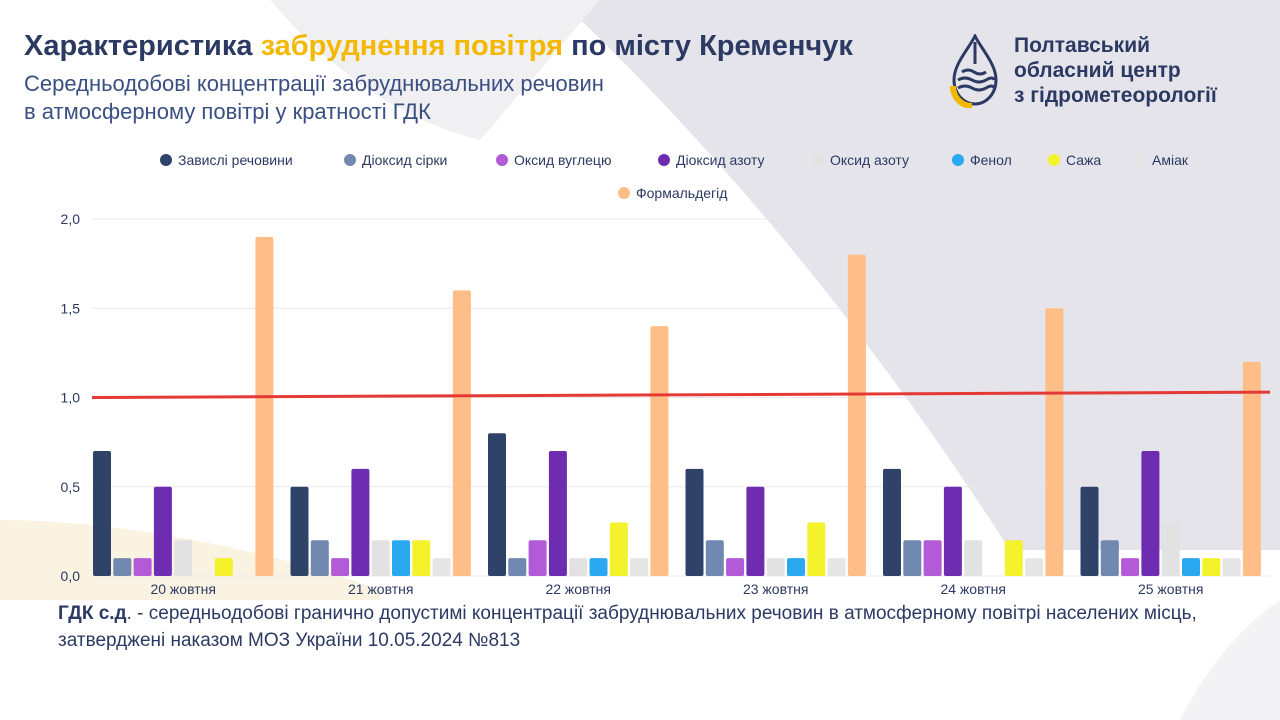 This screenshot has width=1280, height=720. I want to click on org-line-1: Полтавський, so click(1082, 45).